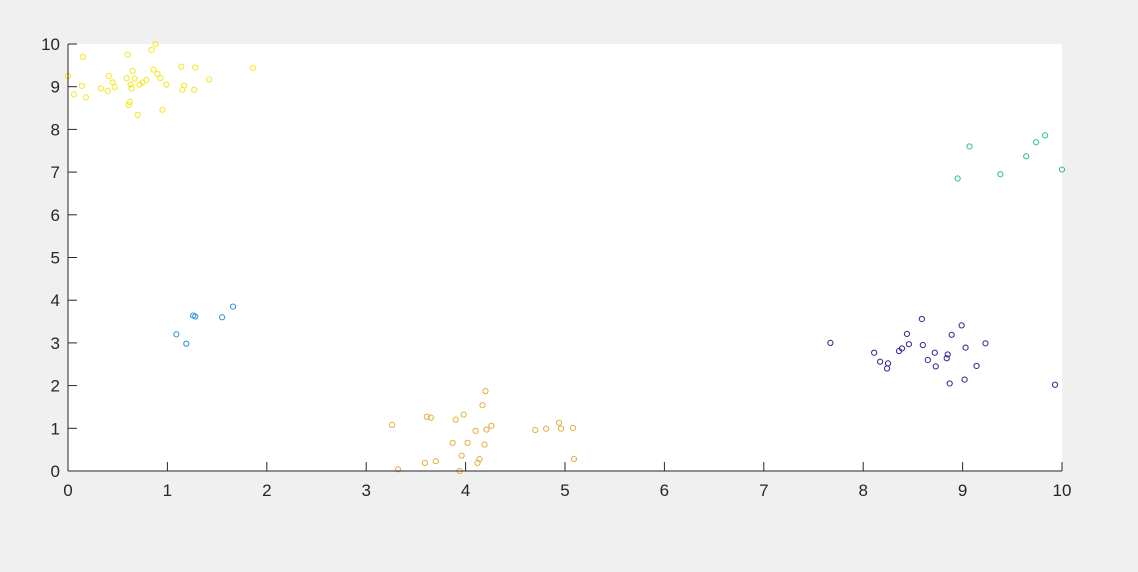  I want to click on y-tick-label: 1, so click(55, 428).